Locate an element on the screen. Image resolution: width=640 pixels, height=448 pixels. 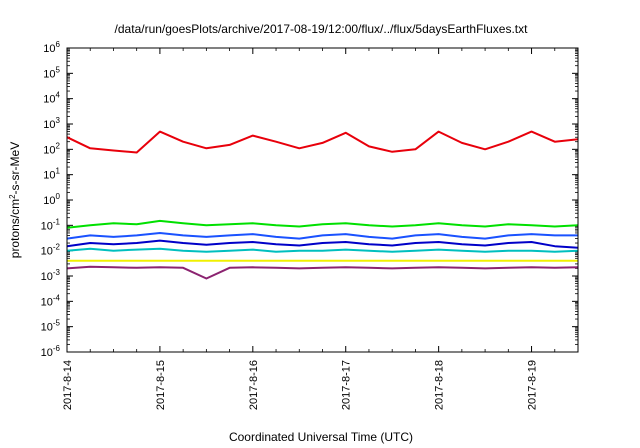
y-tick-label-exponent: 2 is located at coordinates (58, 145).